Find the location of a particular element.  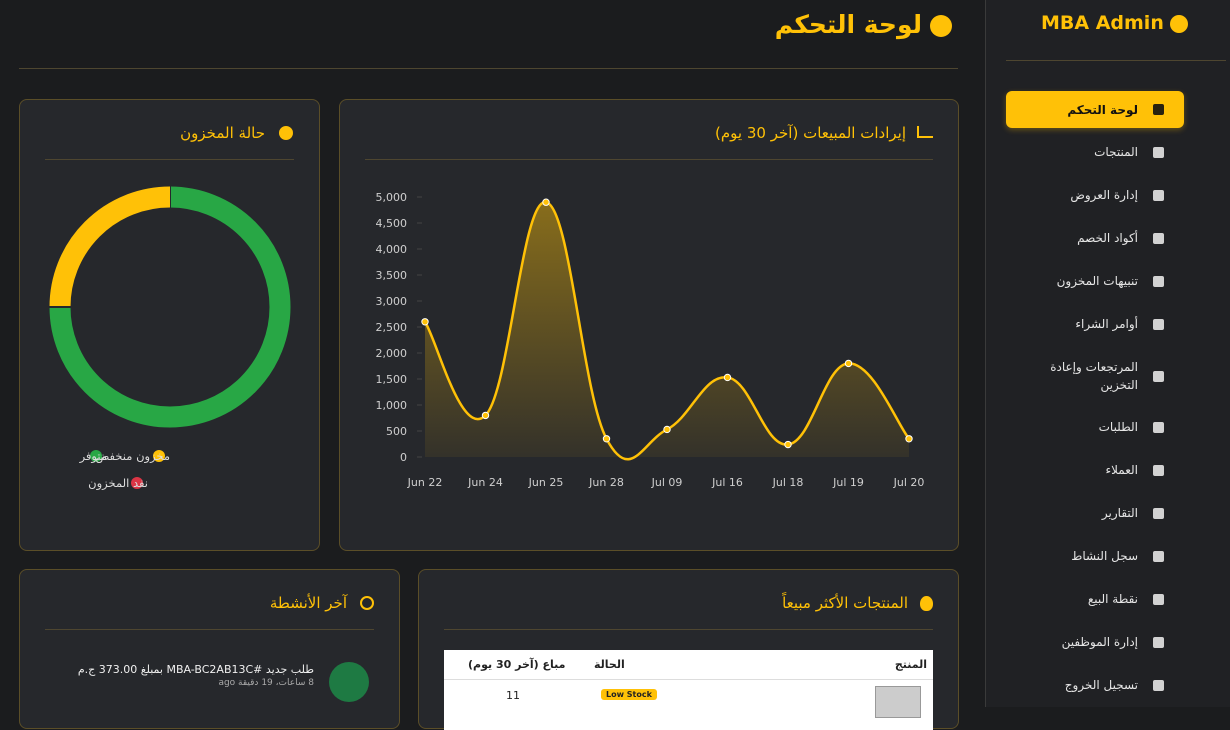

nav-item: تنبيهات المخزون is located at coordinates (1095, 281).